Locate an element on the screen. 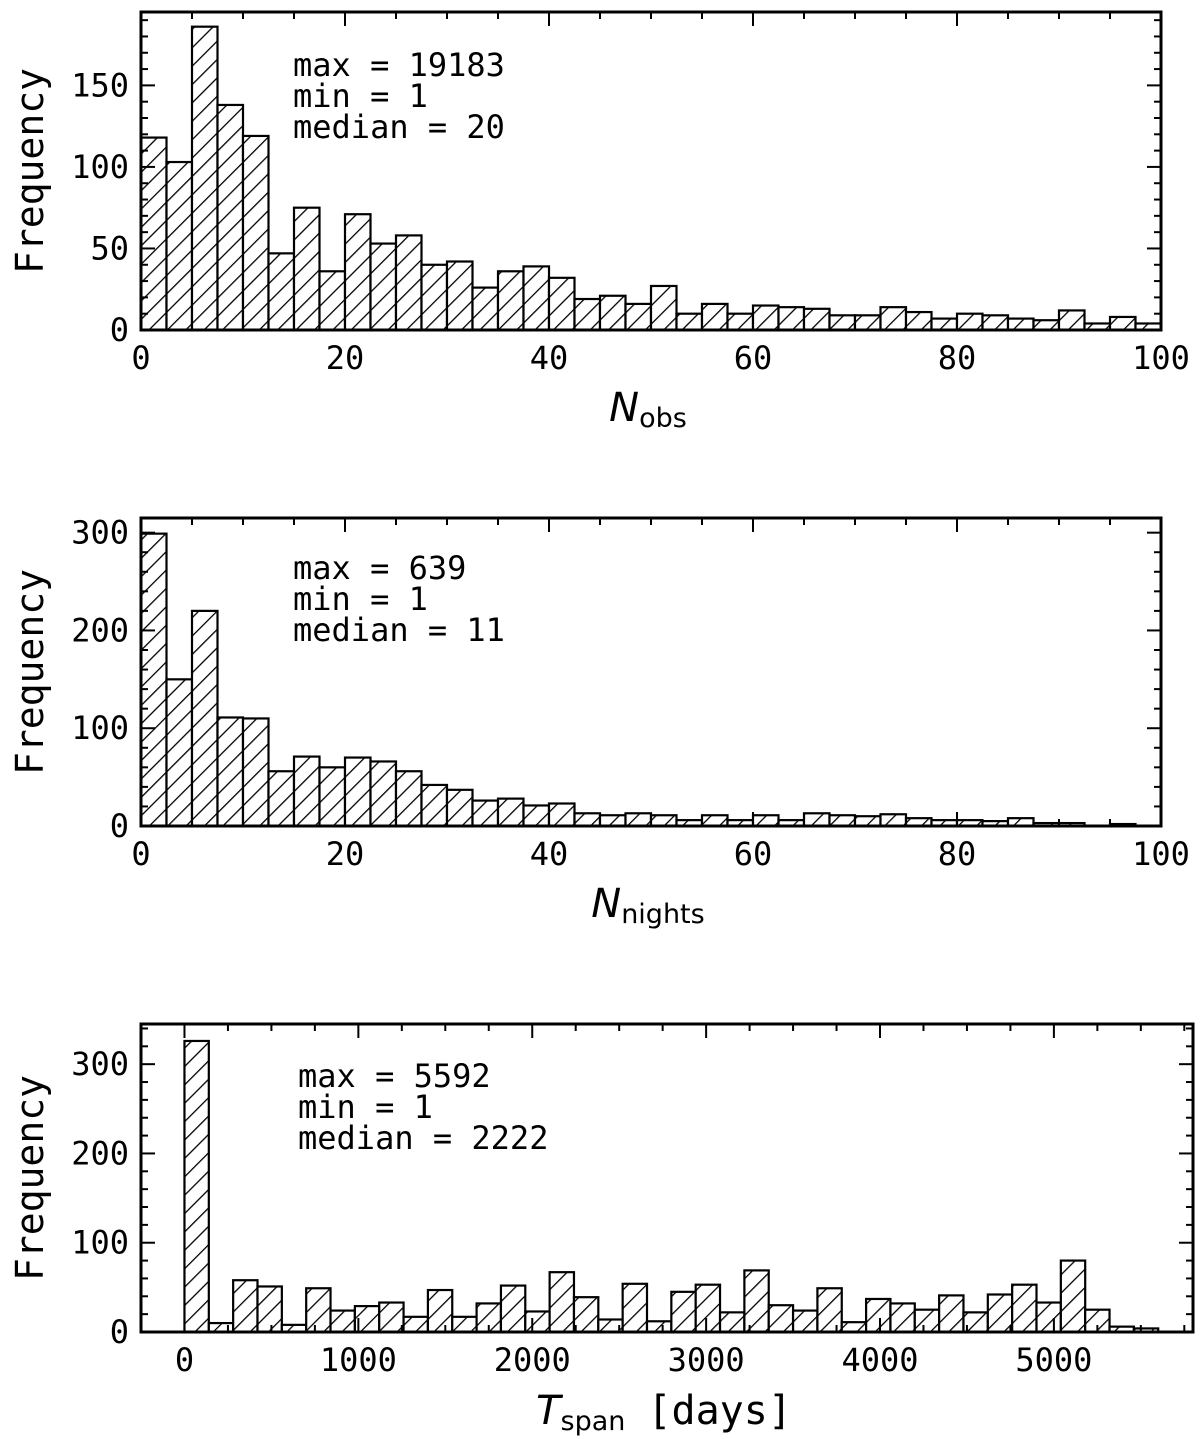 This screenshot has width=1200, height=1439. xlabel-nnights: Nnights is located at coordinates (647, 905).